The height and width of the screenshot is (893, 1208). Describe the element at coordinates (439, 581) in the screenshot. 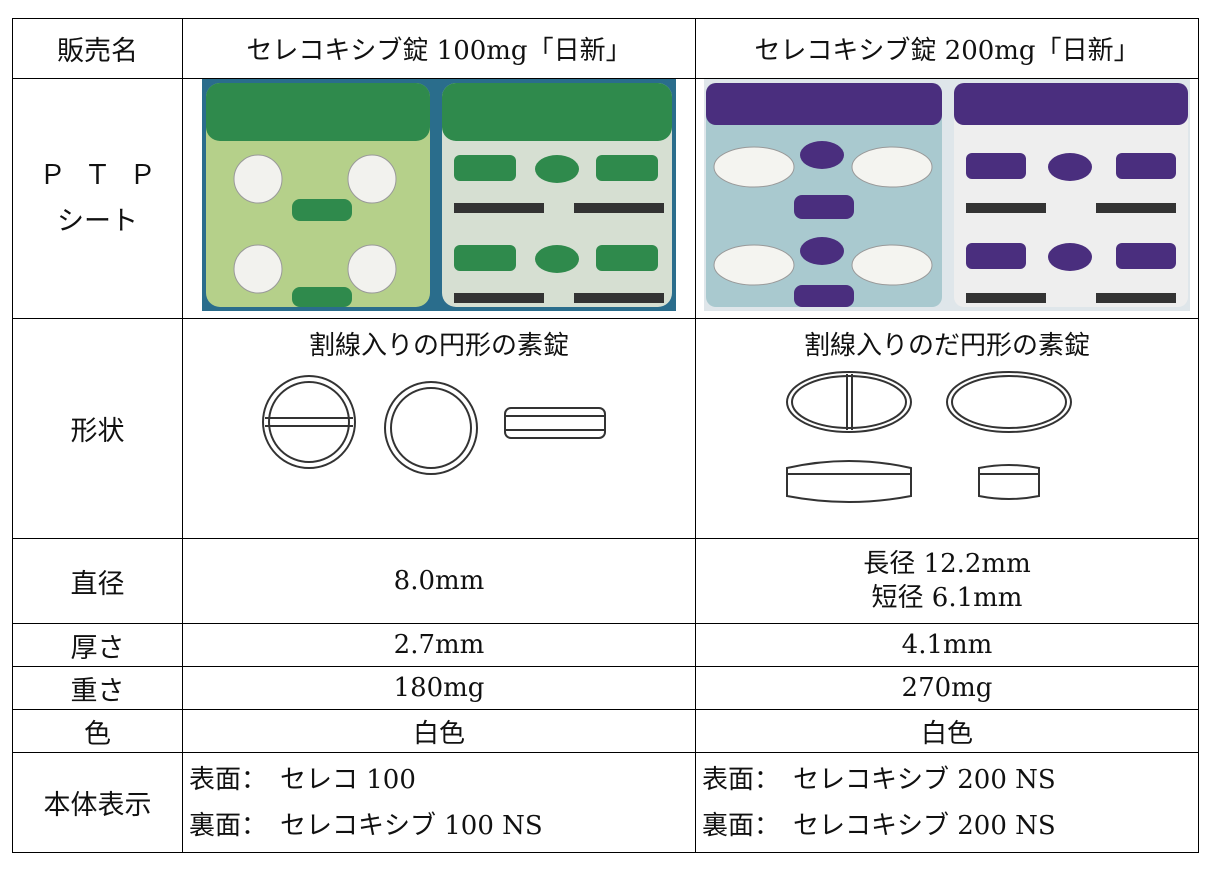

I see `value-cell: 8.0mm` at that location.